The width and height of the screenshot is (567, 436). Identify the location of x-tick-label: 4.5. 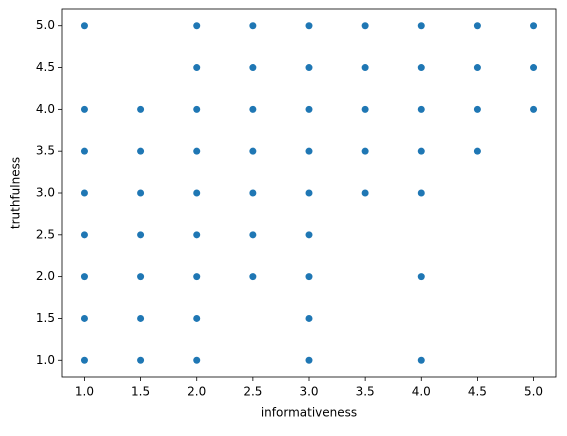
(477, 392).